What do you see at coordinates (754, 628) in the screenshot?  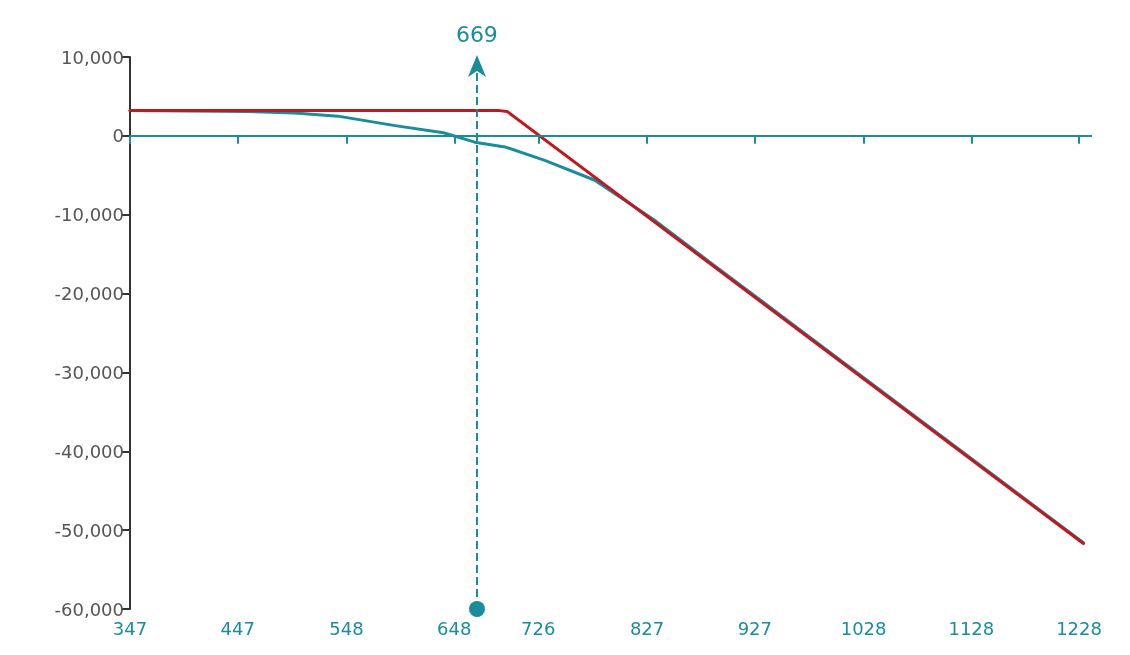 I see `x-tick-label: 927` at bounding box center [754, 628].